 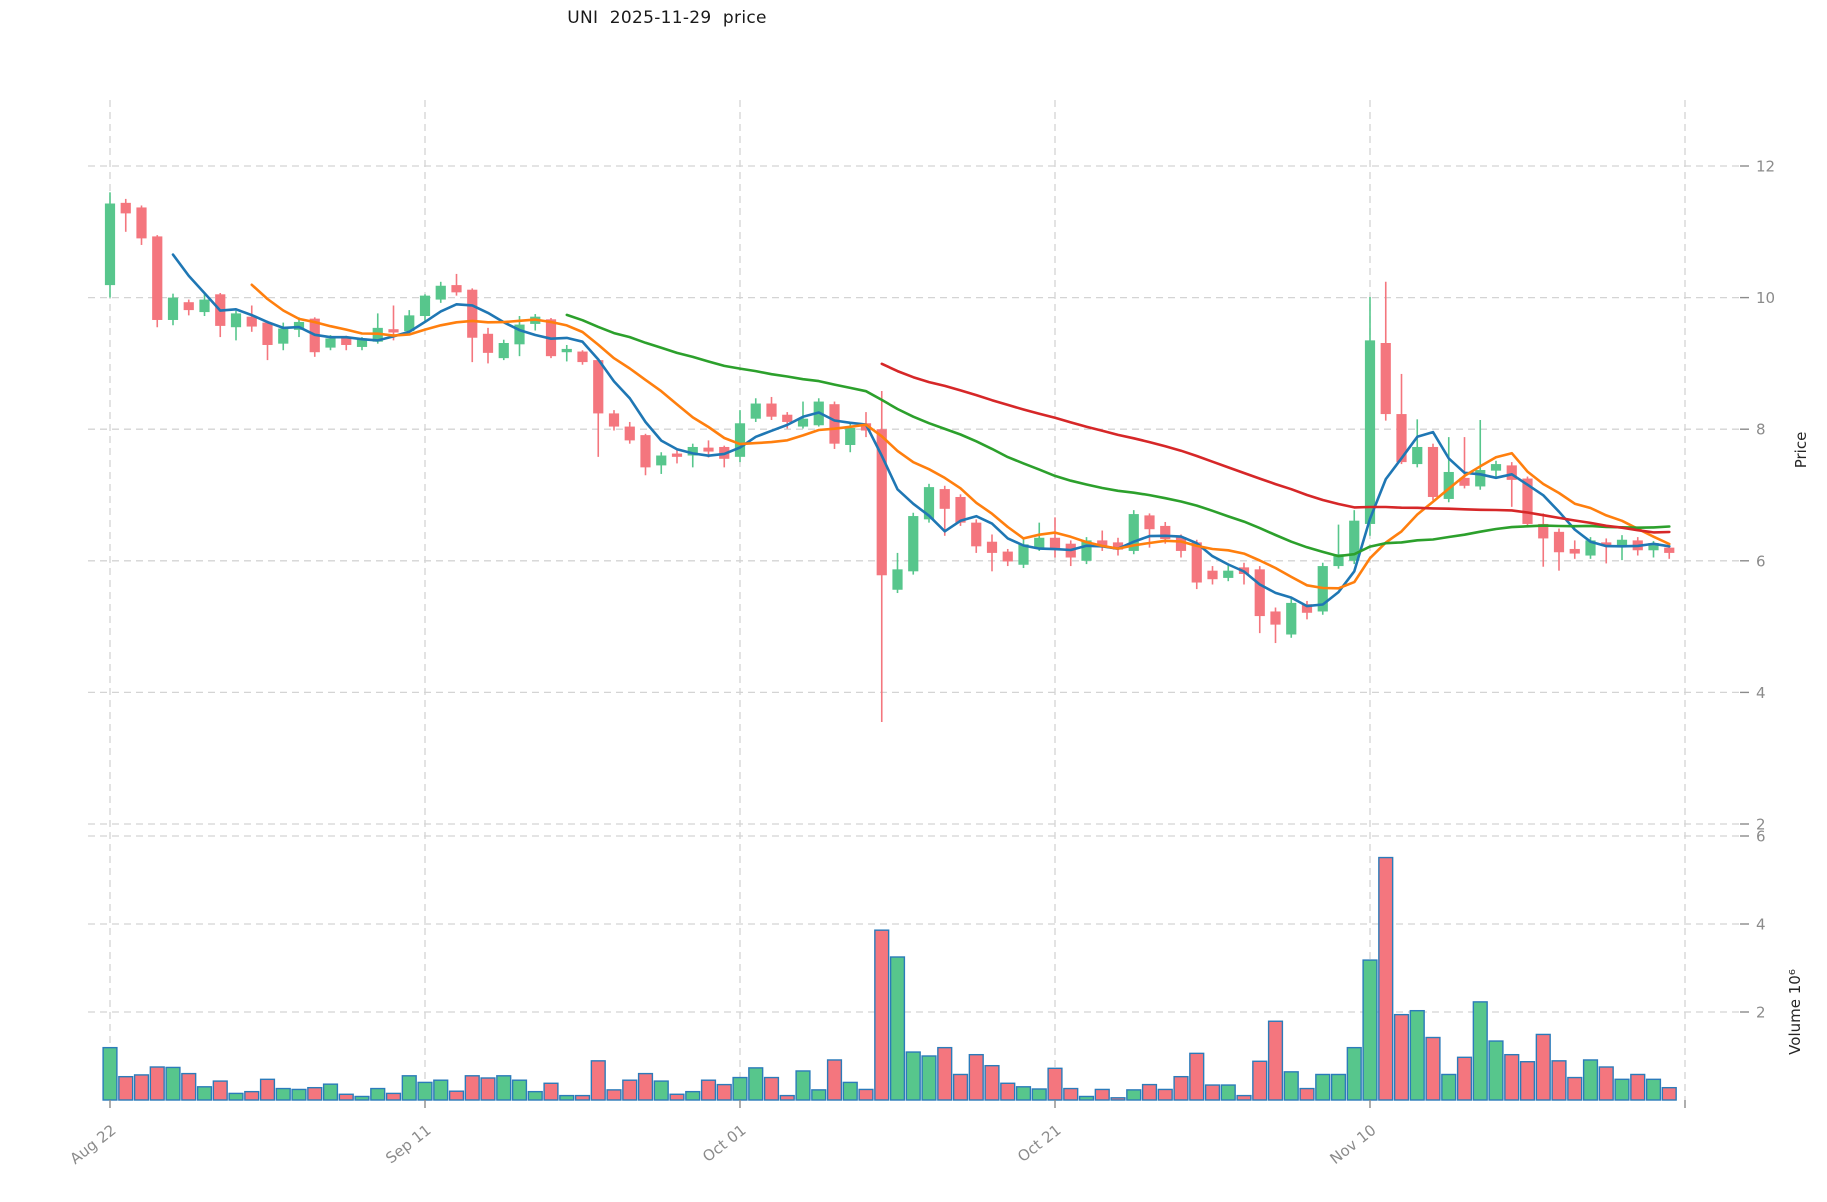 I want to click on chart-title: UNI 2025-11-29 price, so click(x=667, y=18).